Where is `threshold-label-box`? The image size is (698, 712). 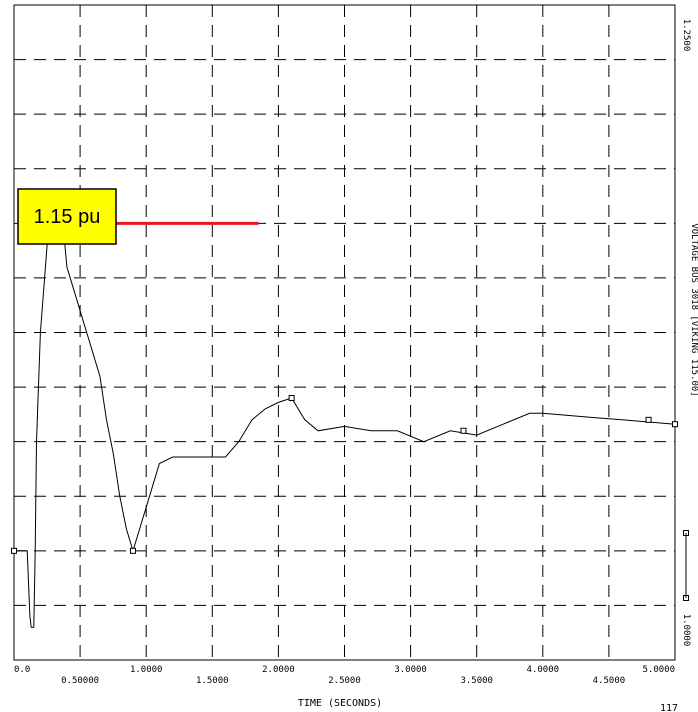
threshold-label-box is located at coordinates (67, 216).